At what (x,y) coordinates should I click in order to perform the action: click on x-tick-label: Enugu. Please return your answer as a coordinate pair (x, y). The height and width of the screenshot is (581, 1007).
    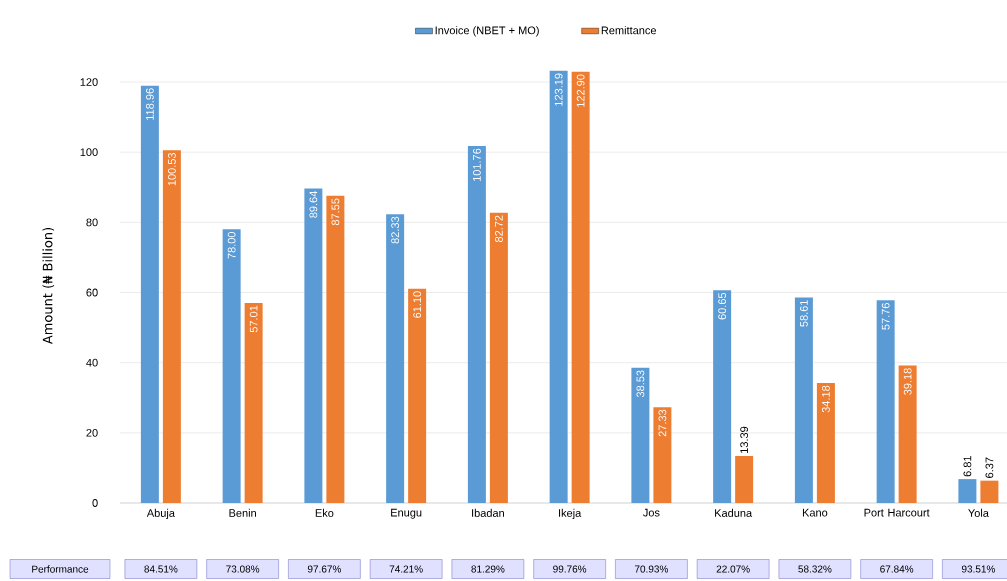
    Looking at the image, I should click on (406, 513).